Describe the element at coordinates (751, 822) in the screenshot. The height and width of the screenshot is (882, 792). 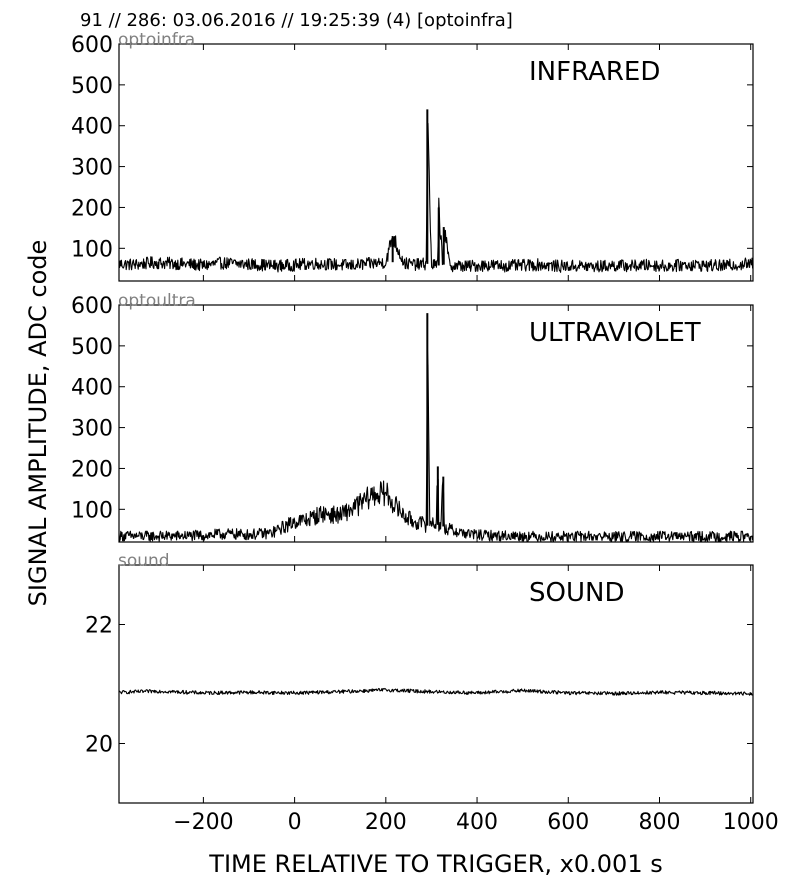
I see `x-tick-label: 1000` at that location.